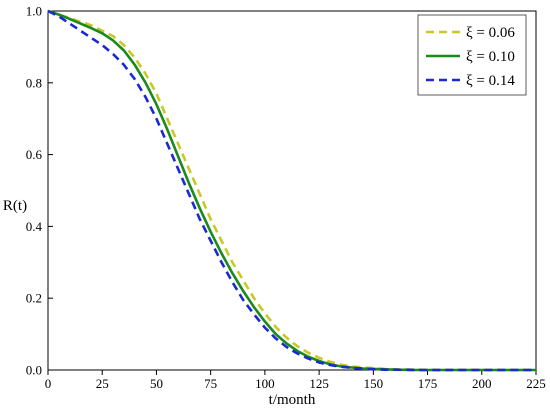  What do you see at coordinates (490, 33) in the screenshot?
I see `legend-label-0: ξ = 0.06` at bounding box center [490, 33].